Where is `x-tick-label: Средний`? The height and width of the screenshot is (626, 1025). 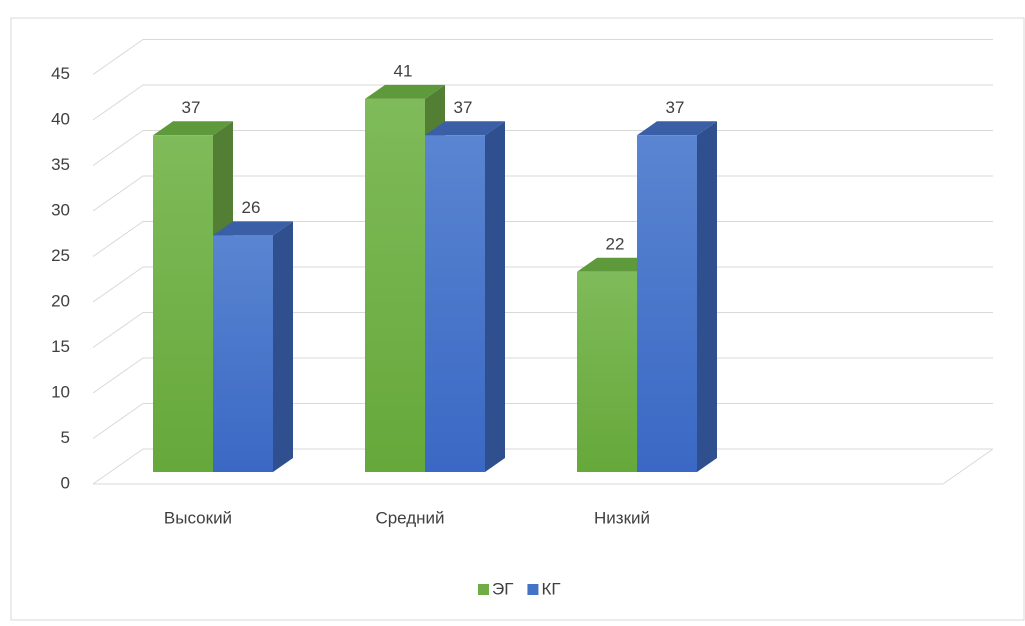 x-tick-label: Средний is located at coordinates (409, 517).